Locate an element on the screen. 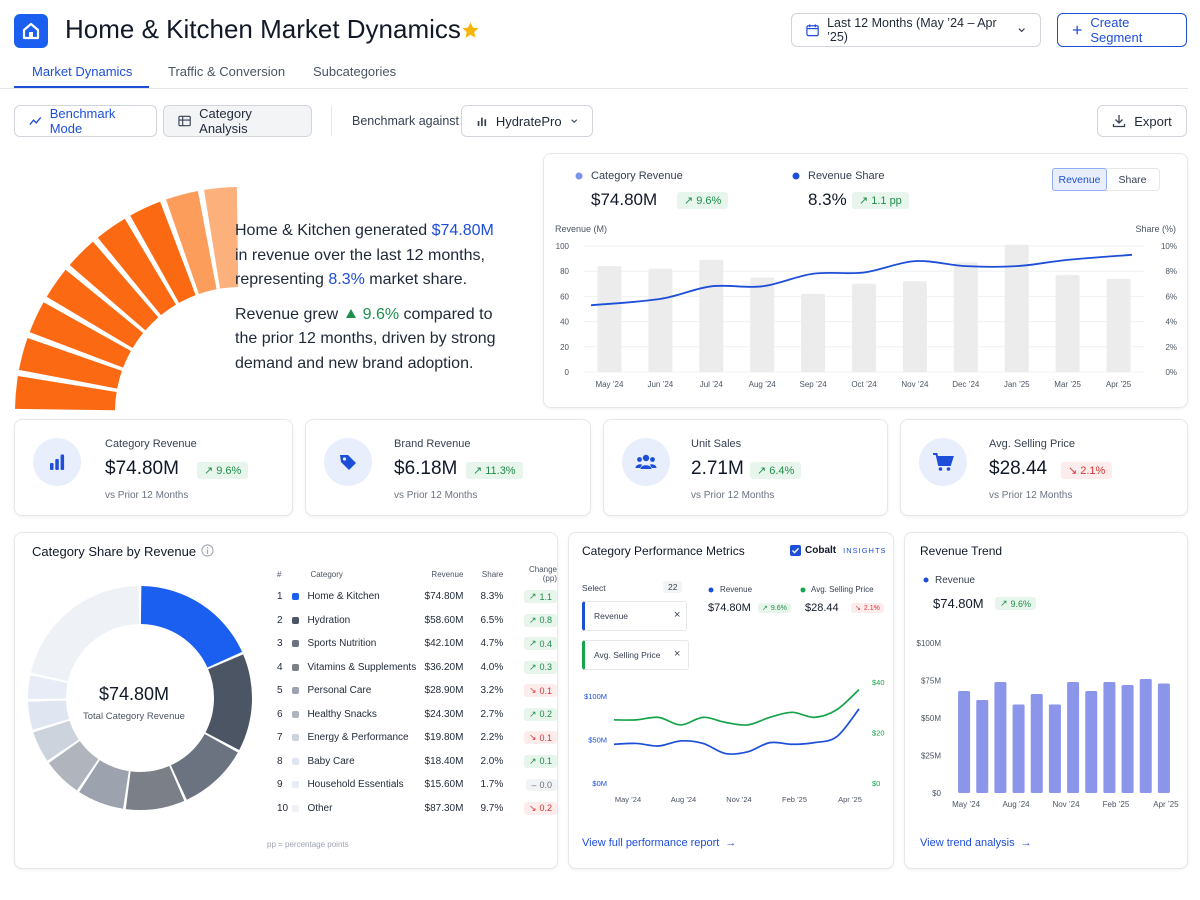  perf-asp-change-badge: ↘ 2.1% is located at coordinates (867, 608).